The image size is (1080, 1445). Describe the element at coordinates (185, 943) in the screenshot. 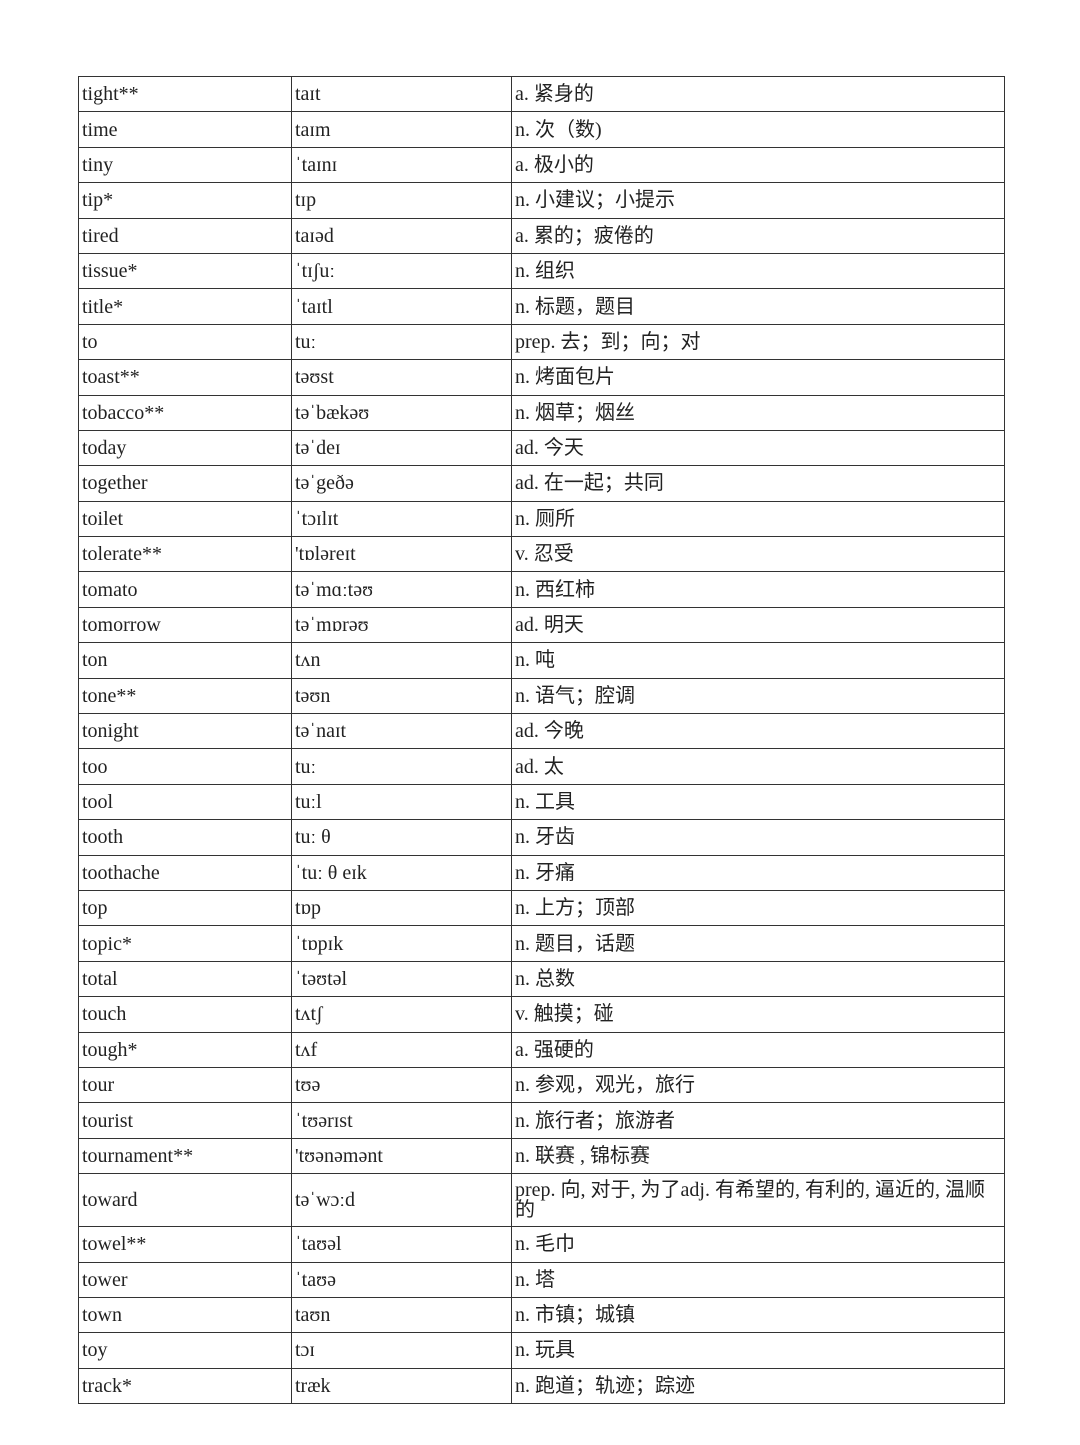

I see `word: topic*` at that location.